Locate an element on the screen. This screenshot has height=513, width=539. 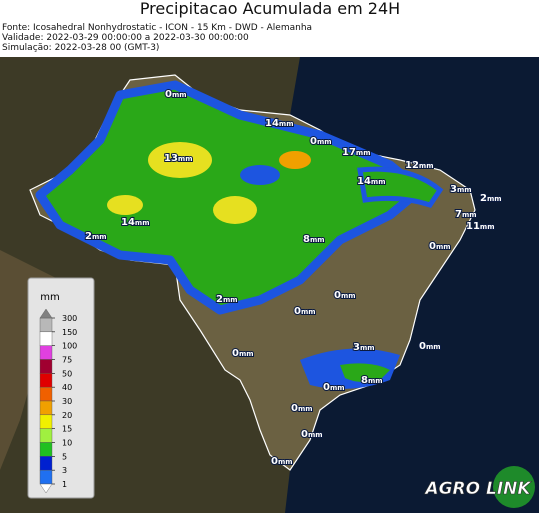
legend-level: 1 is located at coordinates (64, 484).